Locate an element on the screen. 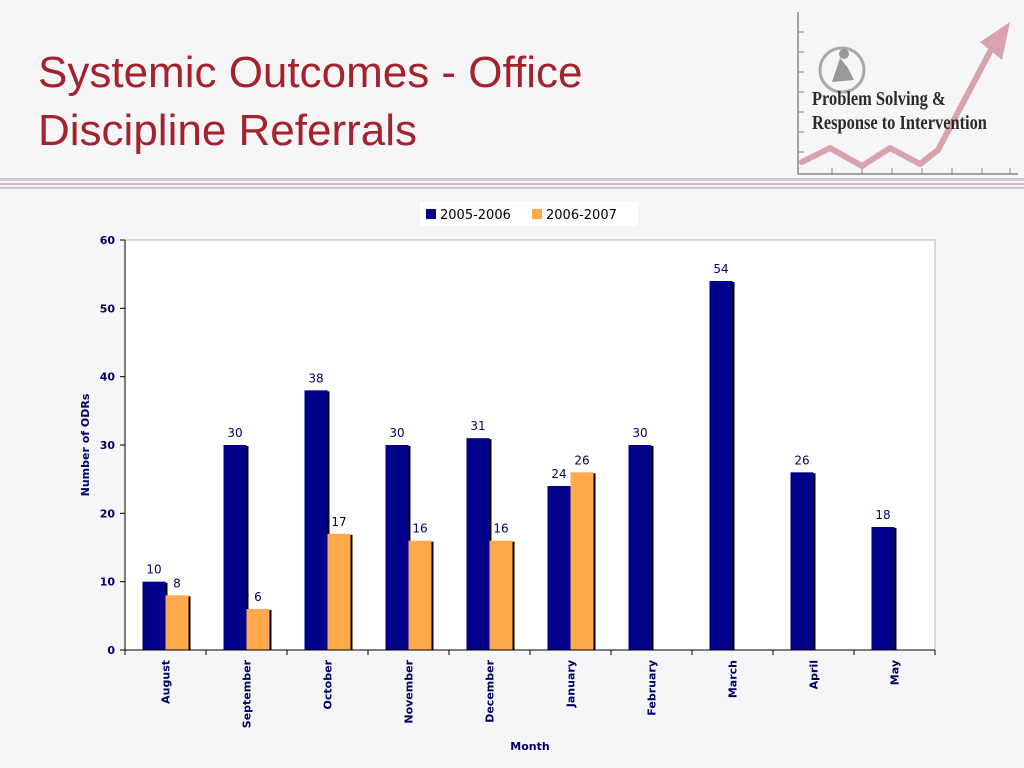  y-tick-label-20: 20 is located at coordinates (108, 513).